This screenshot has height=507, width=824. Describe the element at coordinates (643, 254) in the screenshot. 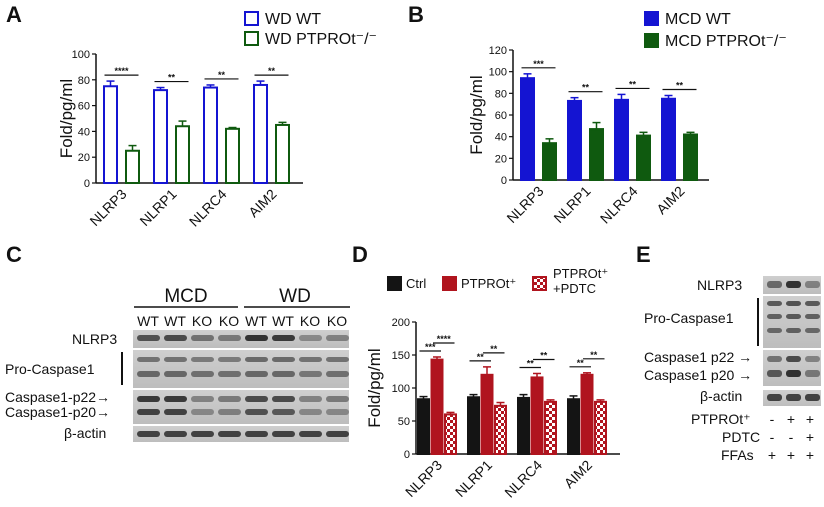

I see `panel-letter-e: E` at that location.